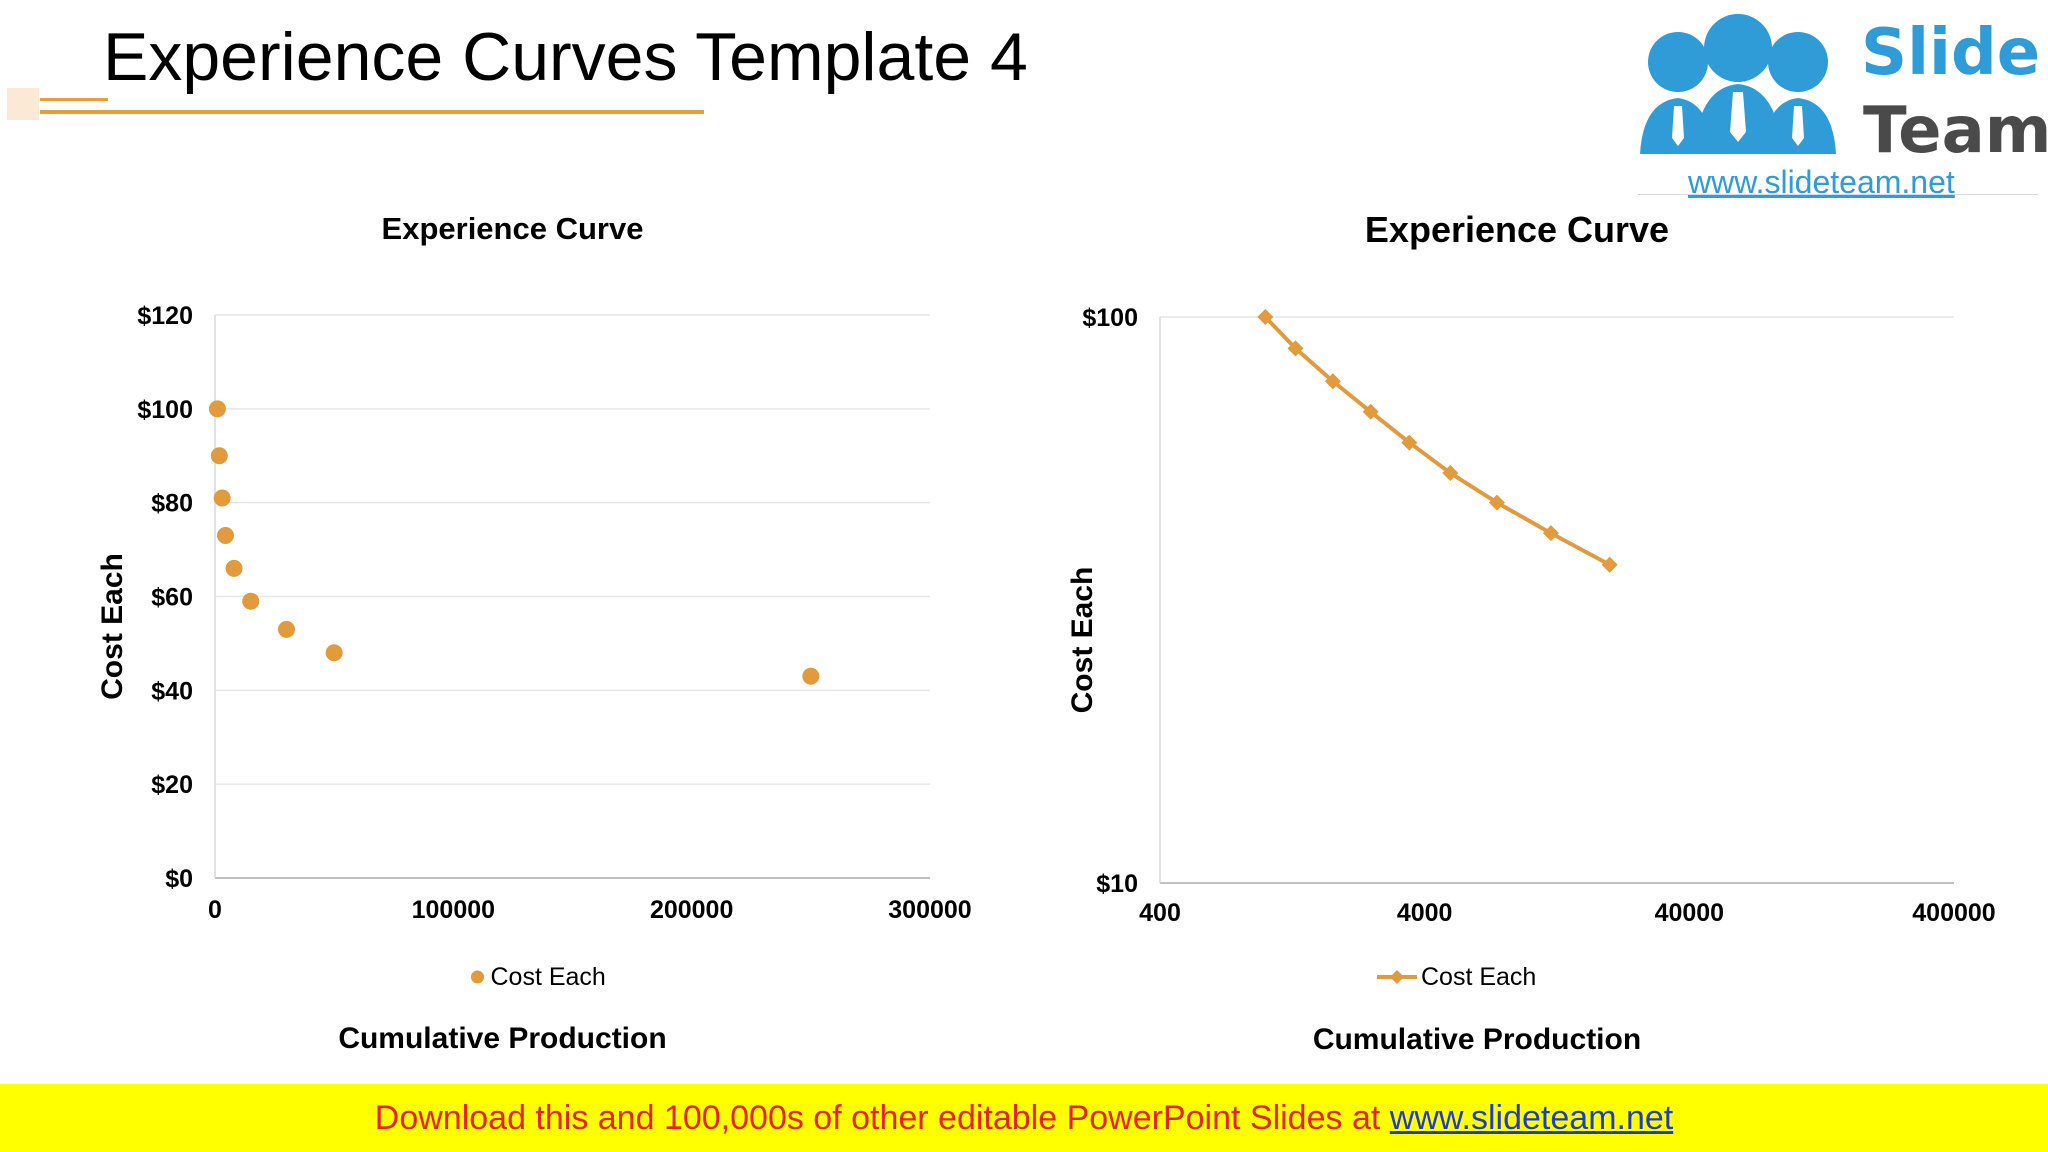  What do you see at coordinates (1838, 194) in the screenshot?
I see `logo-divider` at bounding box center [1838, 194].